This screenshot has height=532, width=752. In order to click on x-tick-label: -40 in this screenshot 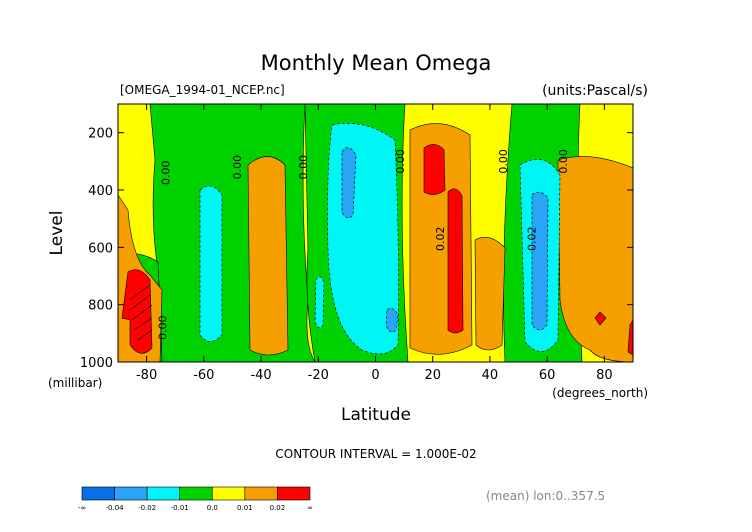, I will do `click(260, 375)`.